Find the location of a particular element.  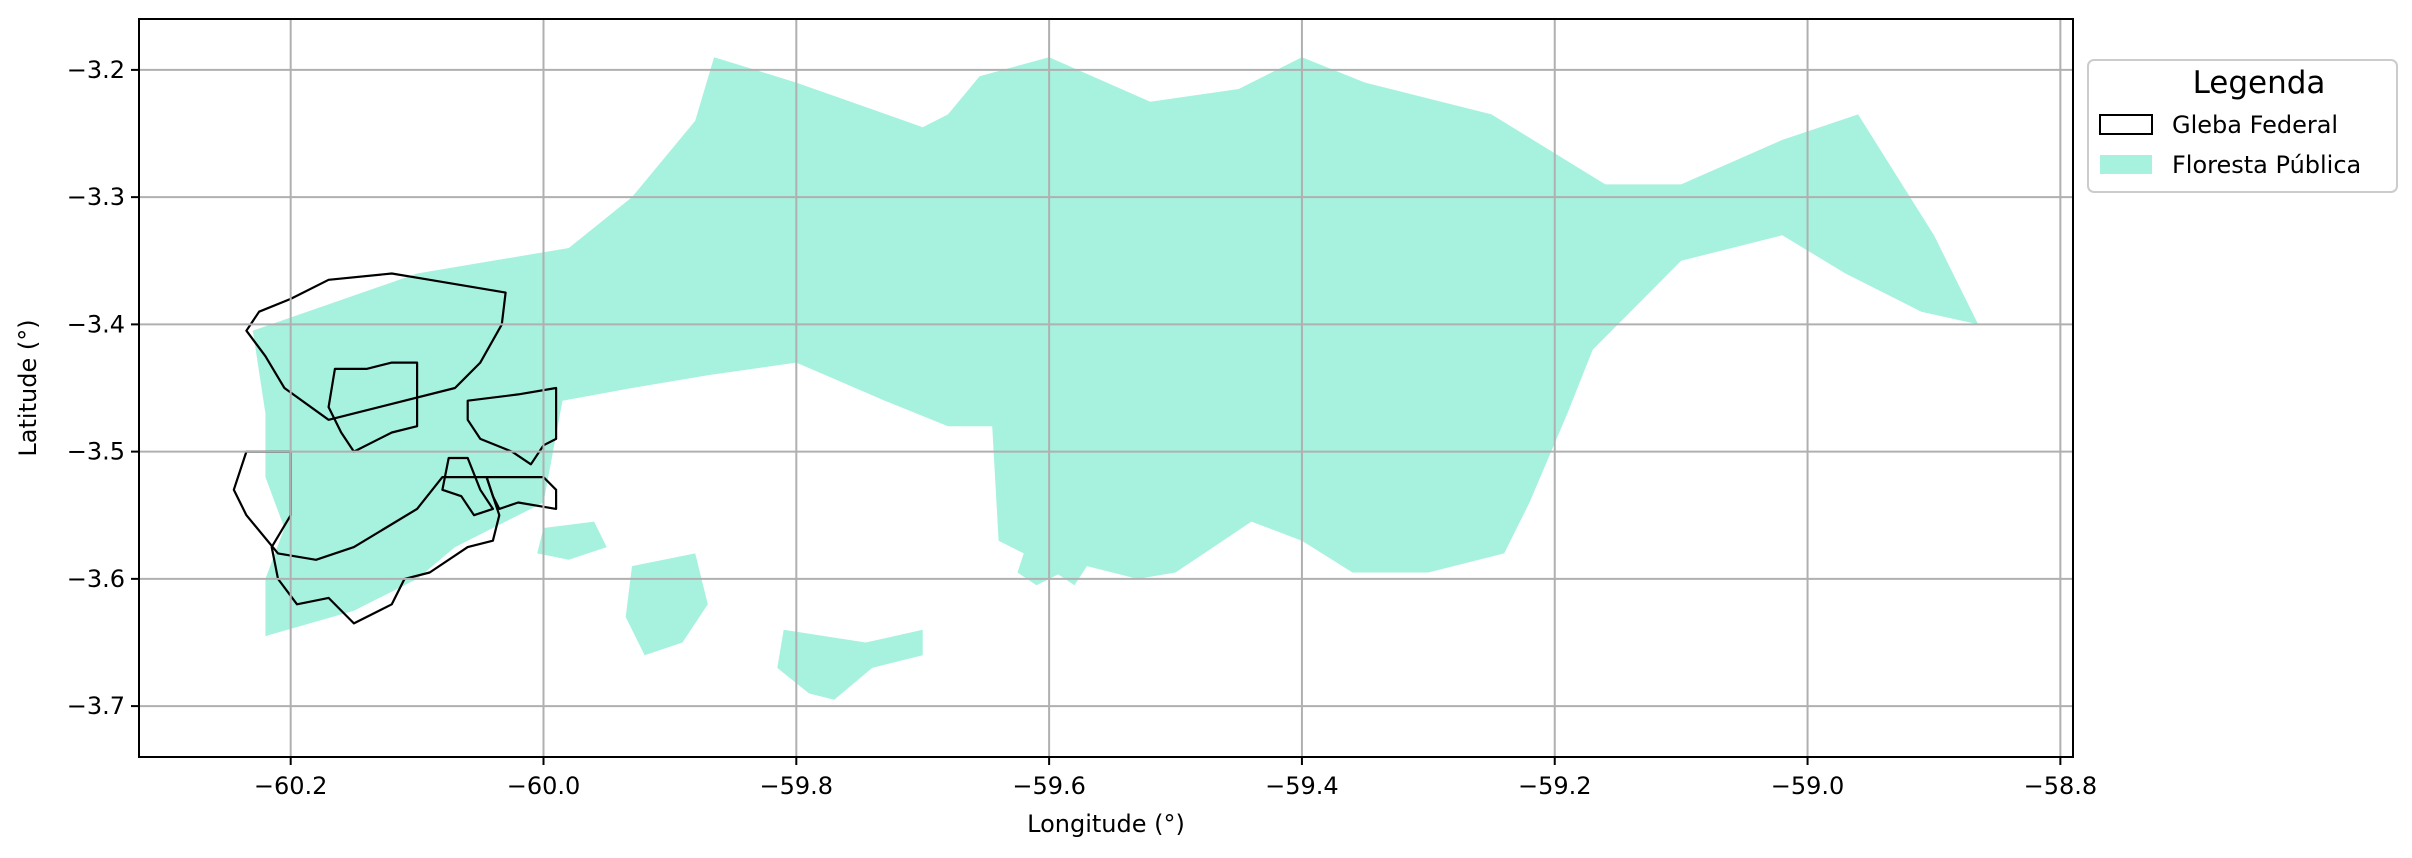

y-tick-label: −3.4 is located at coordinates (96, 324).